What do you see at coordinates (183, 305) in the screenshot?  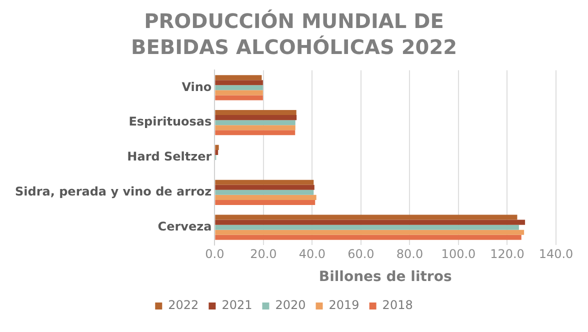 I see `legend-label: 2022` at bounding box center [183, 305].